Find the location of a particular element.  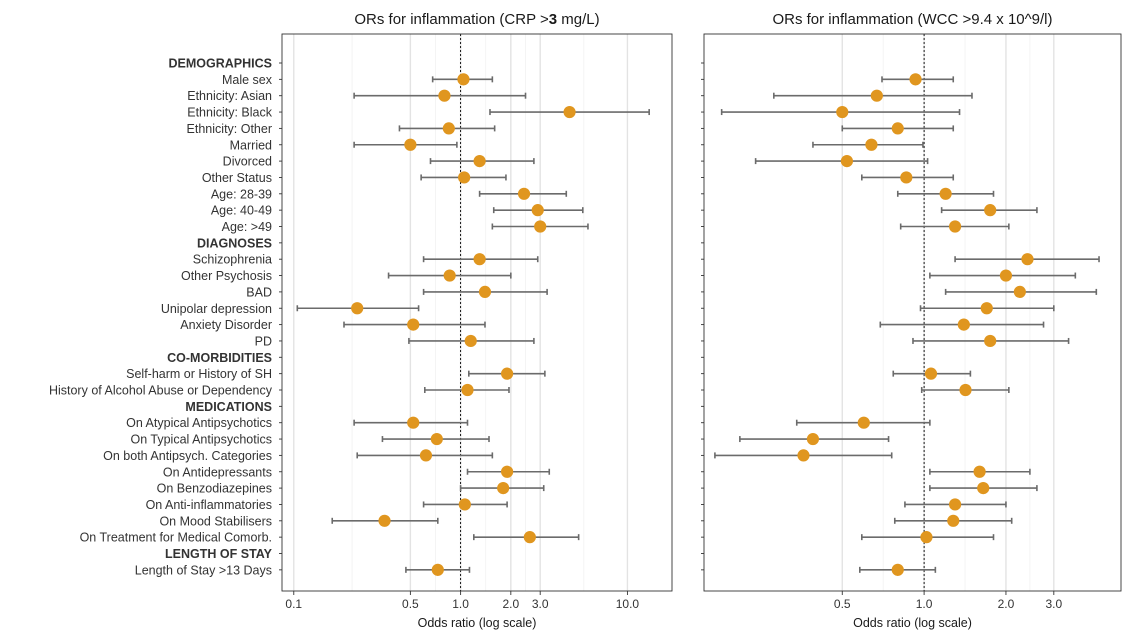

row-label: Ethnicity: Other is located at coordinates (229, 129).